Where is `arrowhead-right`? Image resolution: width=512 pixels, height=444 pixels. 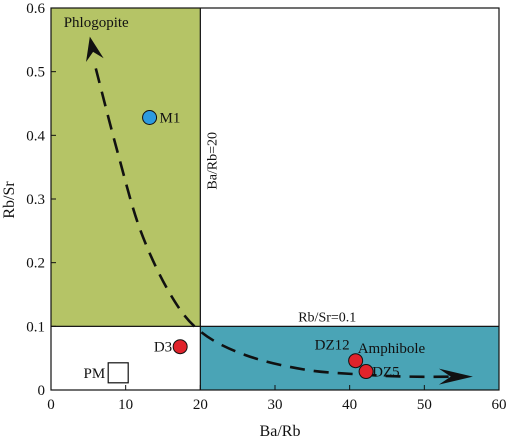
arrowhead-right is located at coordinates (455, 376).